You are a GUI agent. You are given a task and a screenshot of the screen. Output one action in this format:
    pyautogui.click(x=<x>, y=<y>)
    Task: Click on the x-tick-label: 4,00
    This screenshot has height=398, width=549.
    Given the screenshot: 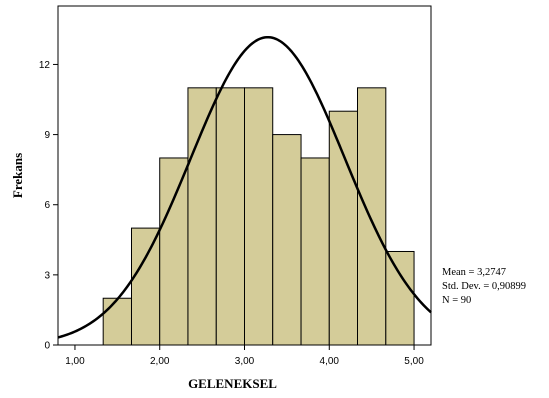 What is the action you would take?
    pyautogui.click(x=330, y=361)
    